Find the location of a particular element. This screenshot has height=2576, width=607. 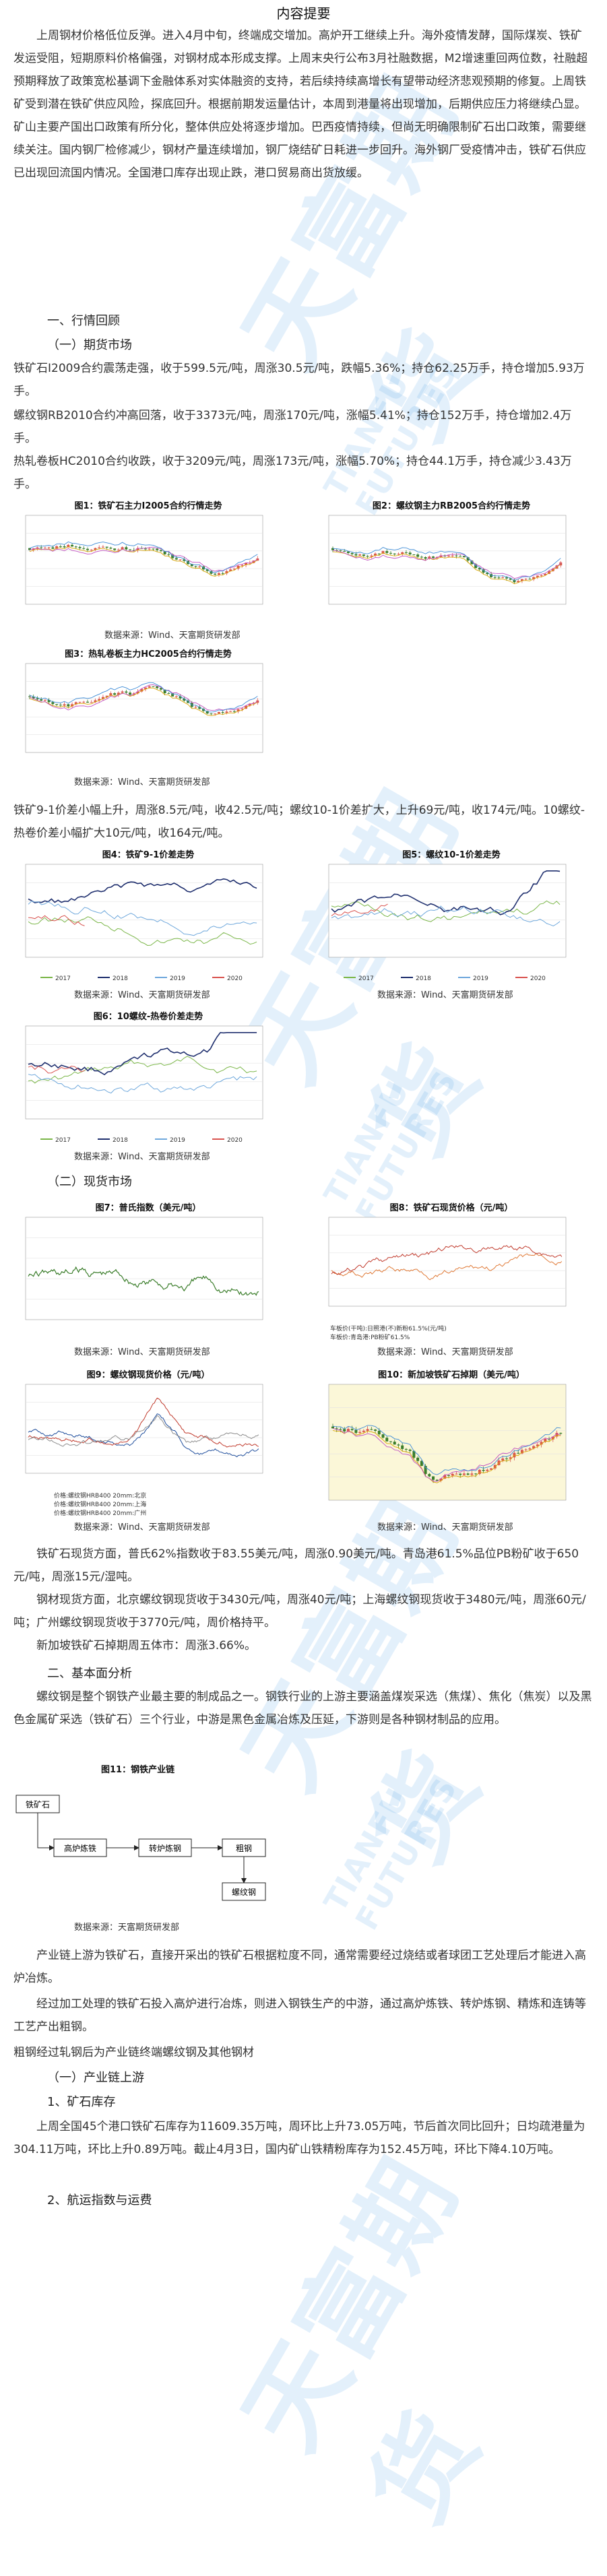

figure-2: 图2：螺纹钢主力RB2005合约行情走势 is located at coordinates (451, 559).